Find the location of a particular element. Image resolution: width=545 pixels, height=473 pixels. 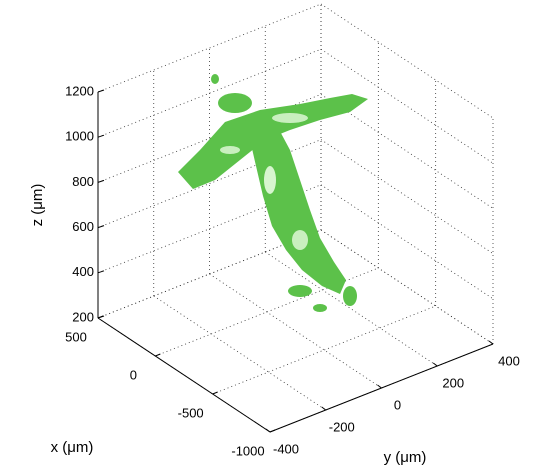

z-tick-label: 200 is located at coordinates (83, 316).